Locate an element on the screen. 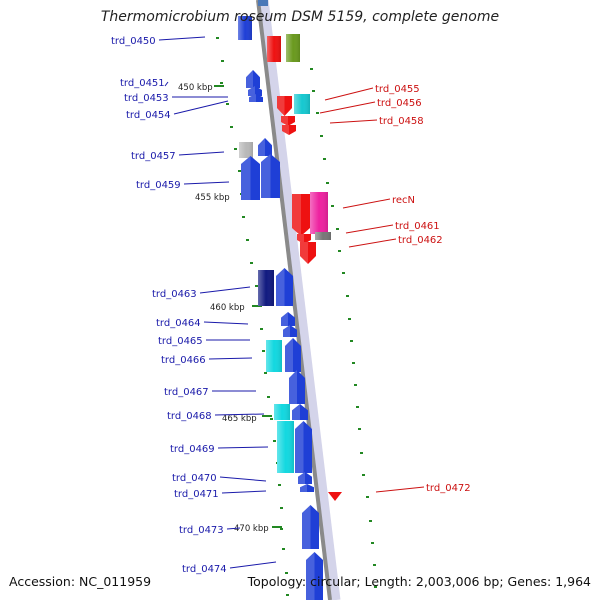 The width and height of the screenshot is (600, 600). gene-label-trd_0458: trd_0458 is located at coordinates (401, 121).